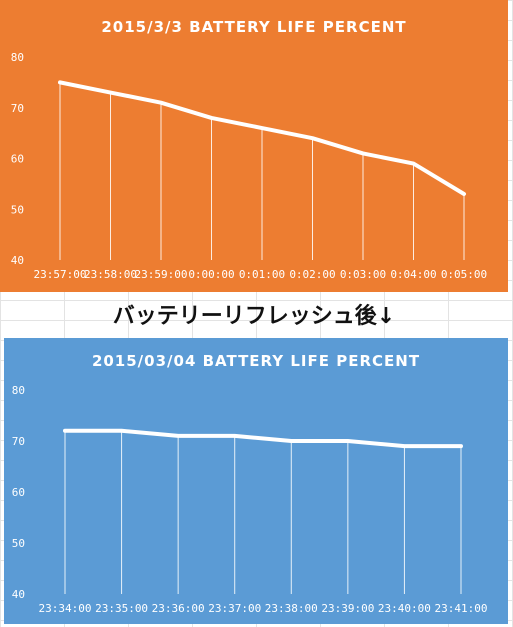 The image size is (513, 627). I want to click on x-tick-label: 0:05:00, so click(464, 274).